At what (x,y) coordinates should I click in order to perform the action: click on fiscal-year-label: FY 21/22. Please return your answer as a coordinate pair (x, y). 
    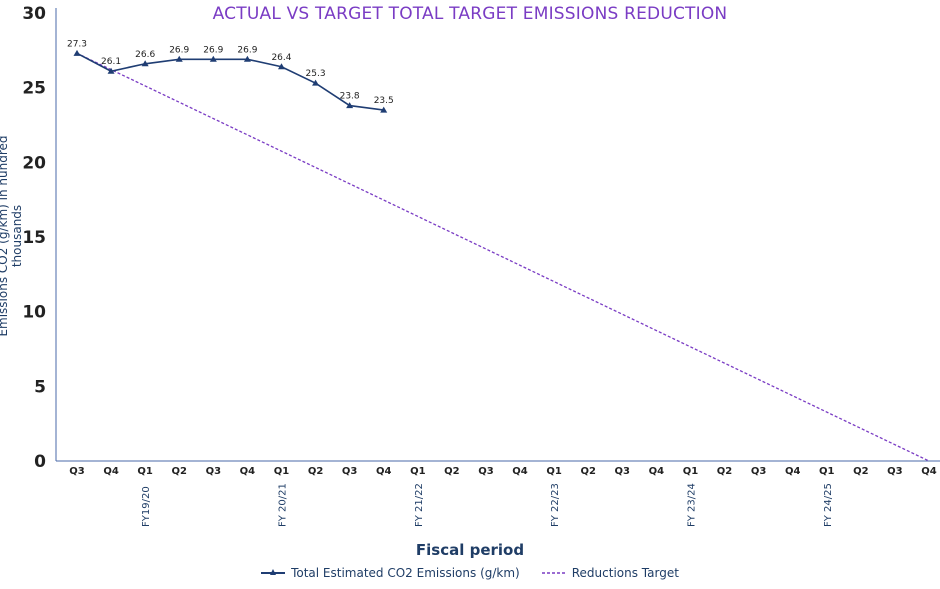
    Looking at the image, I should click on (419, 505).